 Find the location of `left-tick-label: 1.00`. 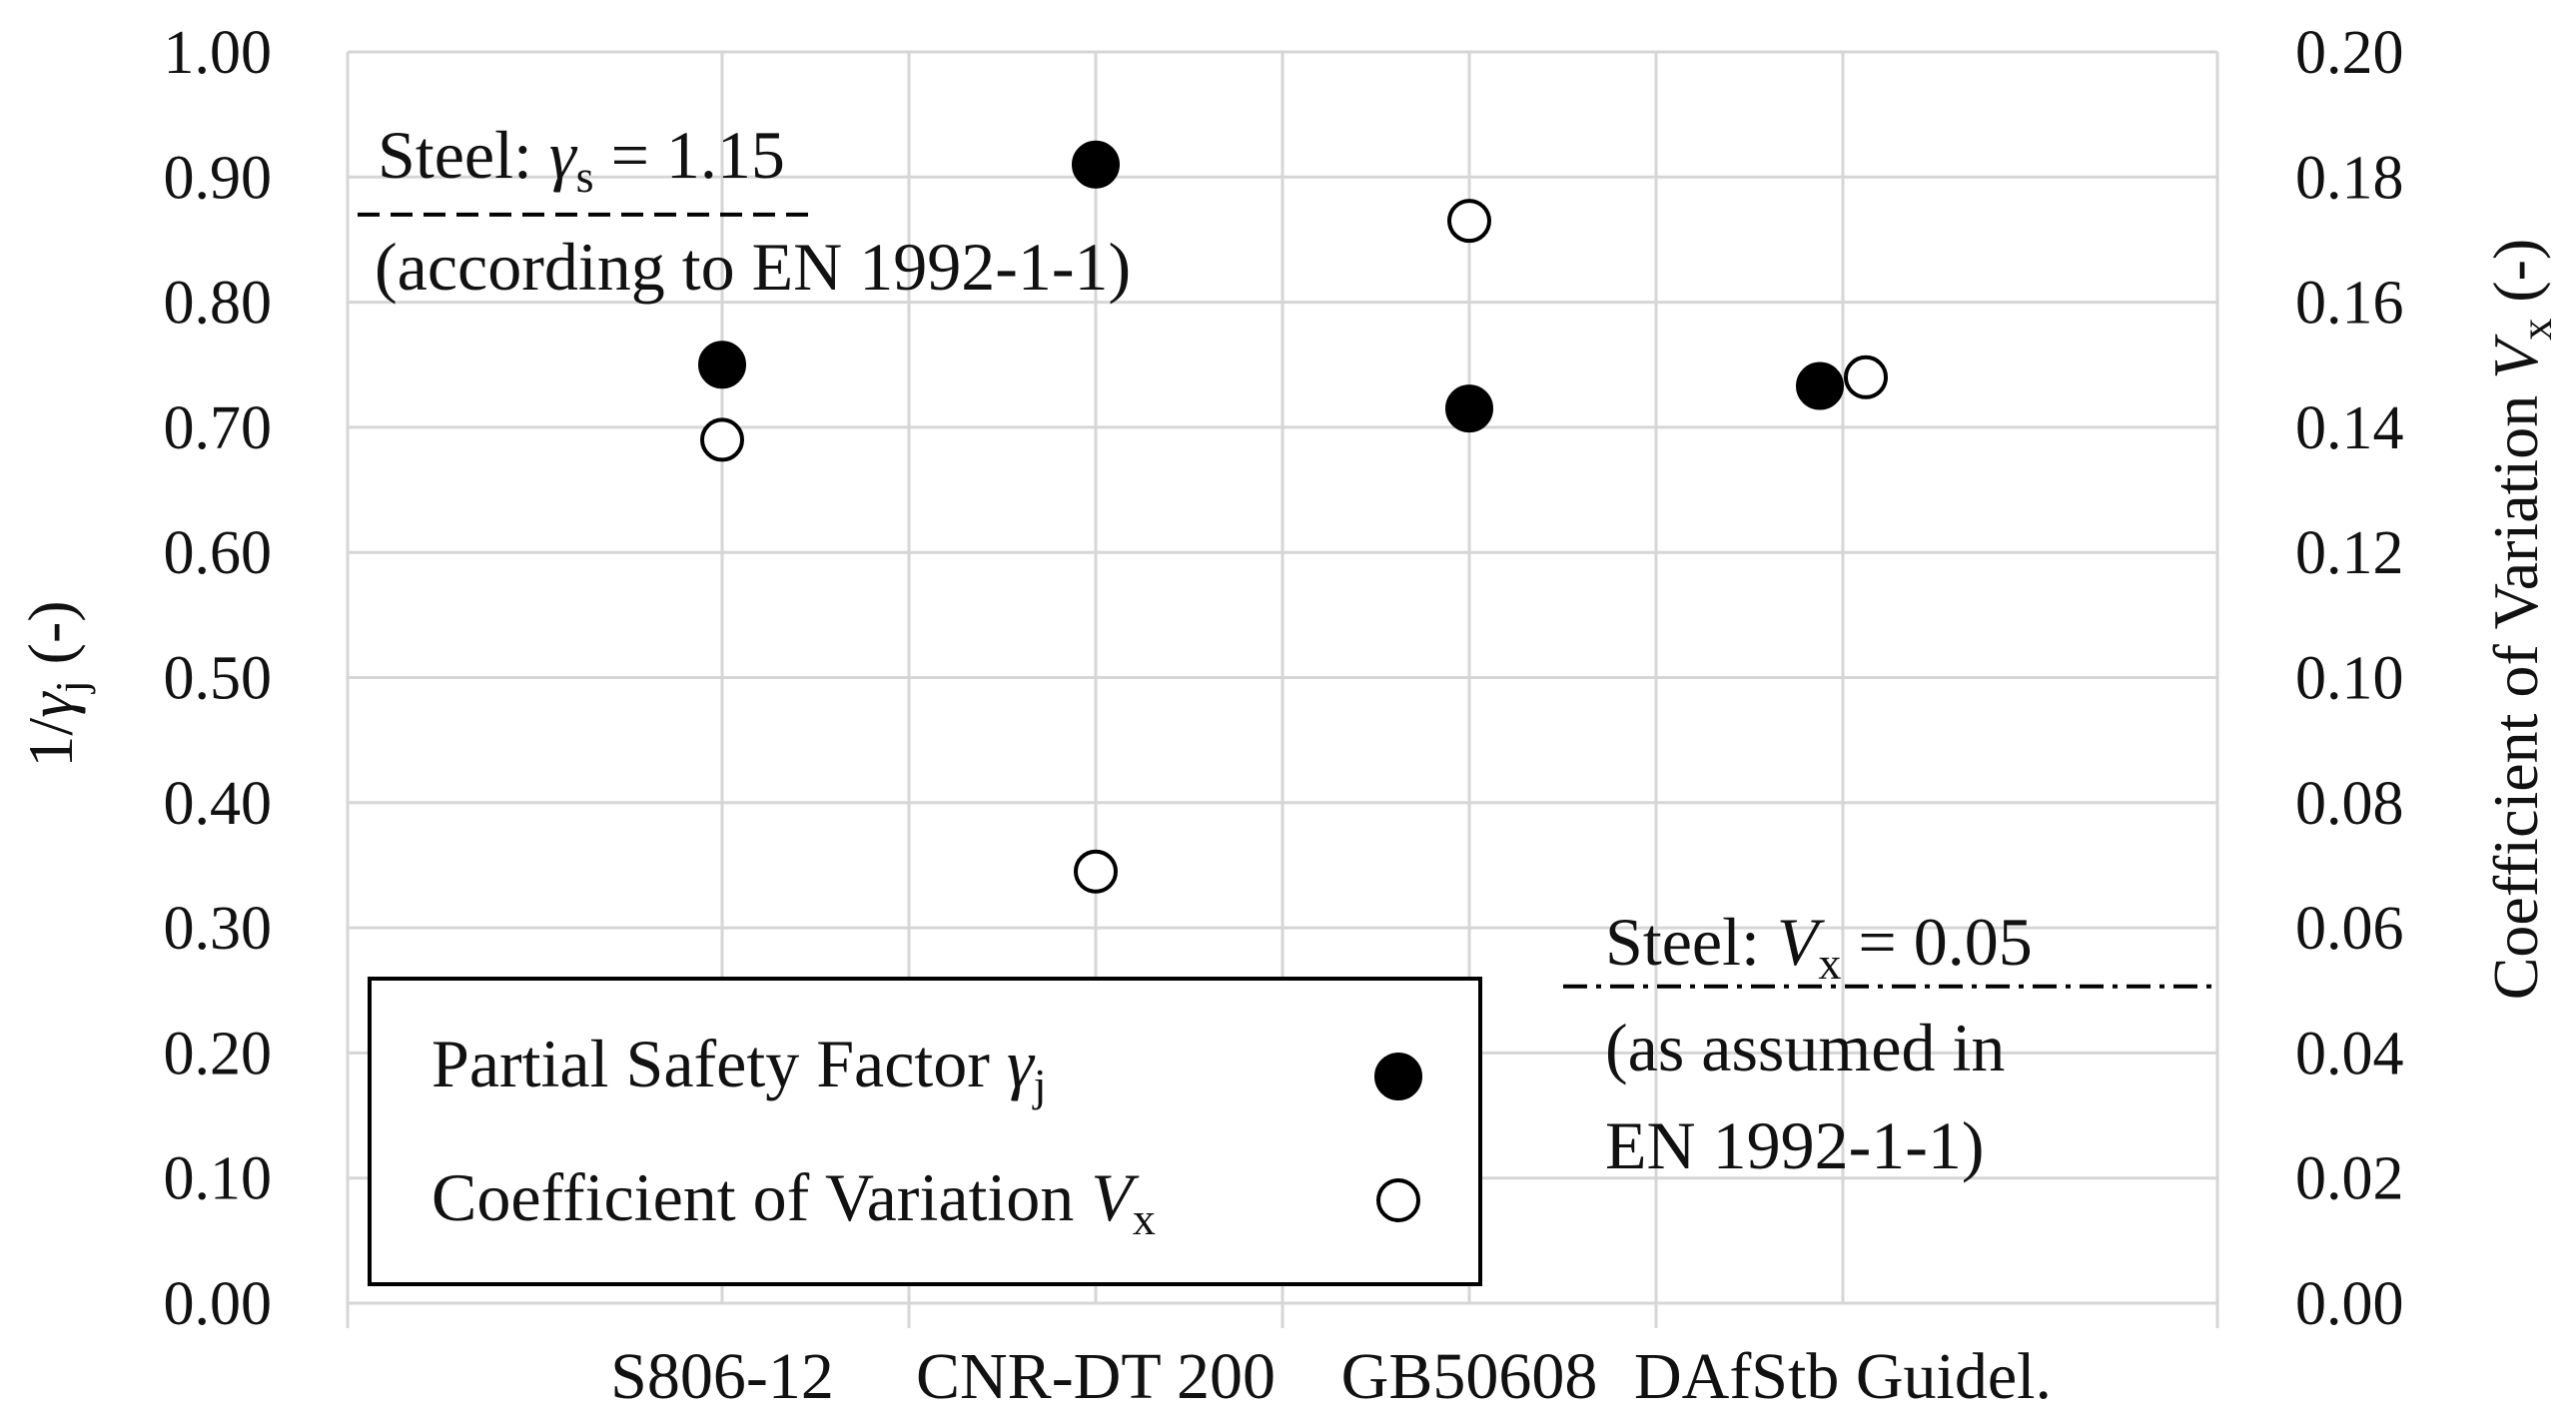

left-tick-label: 1.00 is located at coordinates (219, 53).